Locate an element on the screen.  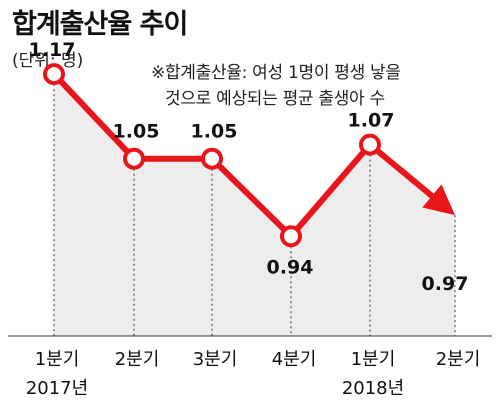
x-tick-label-2: 2분기 is located at coordinates (137, 359).